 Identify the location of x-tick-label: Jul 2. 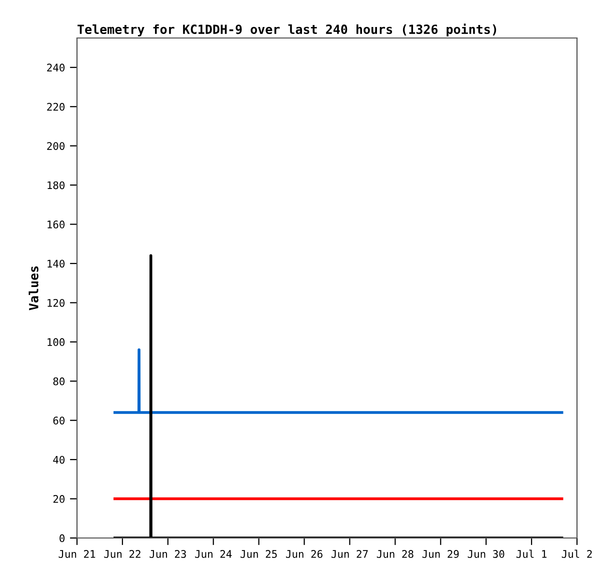
(577, 554).